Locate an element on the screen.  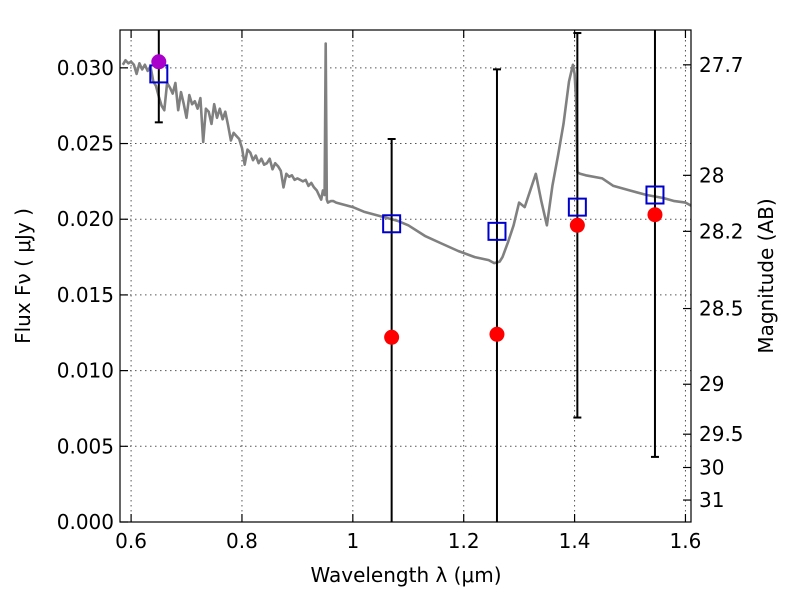
y2-tick-label: 28.2 is located at coordinates (721, 231).